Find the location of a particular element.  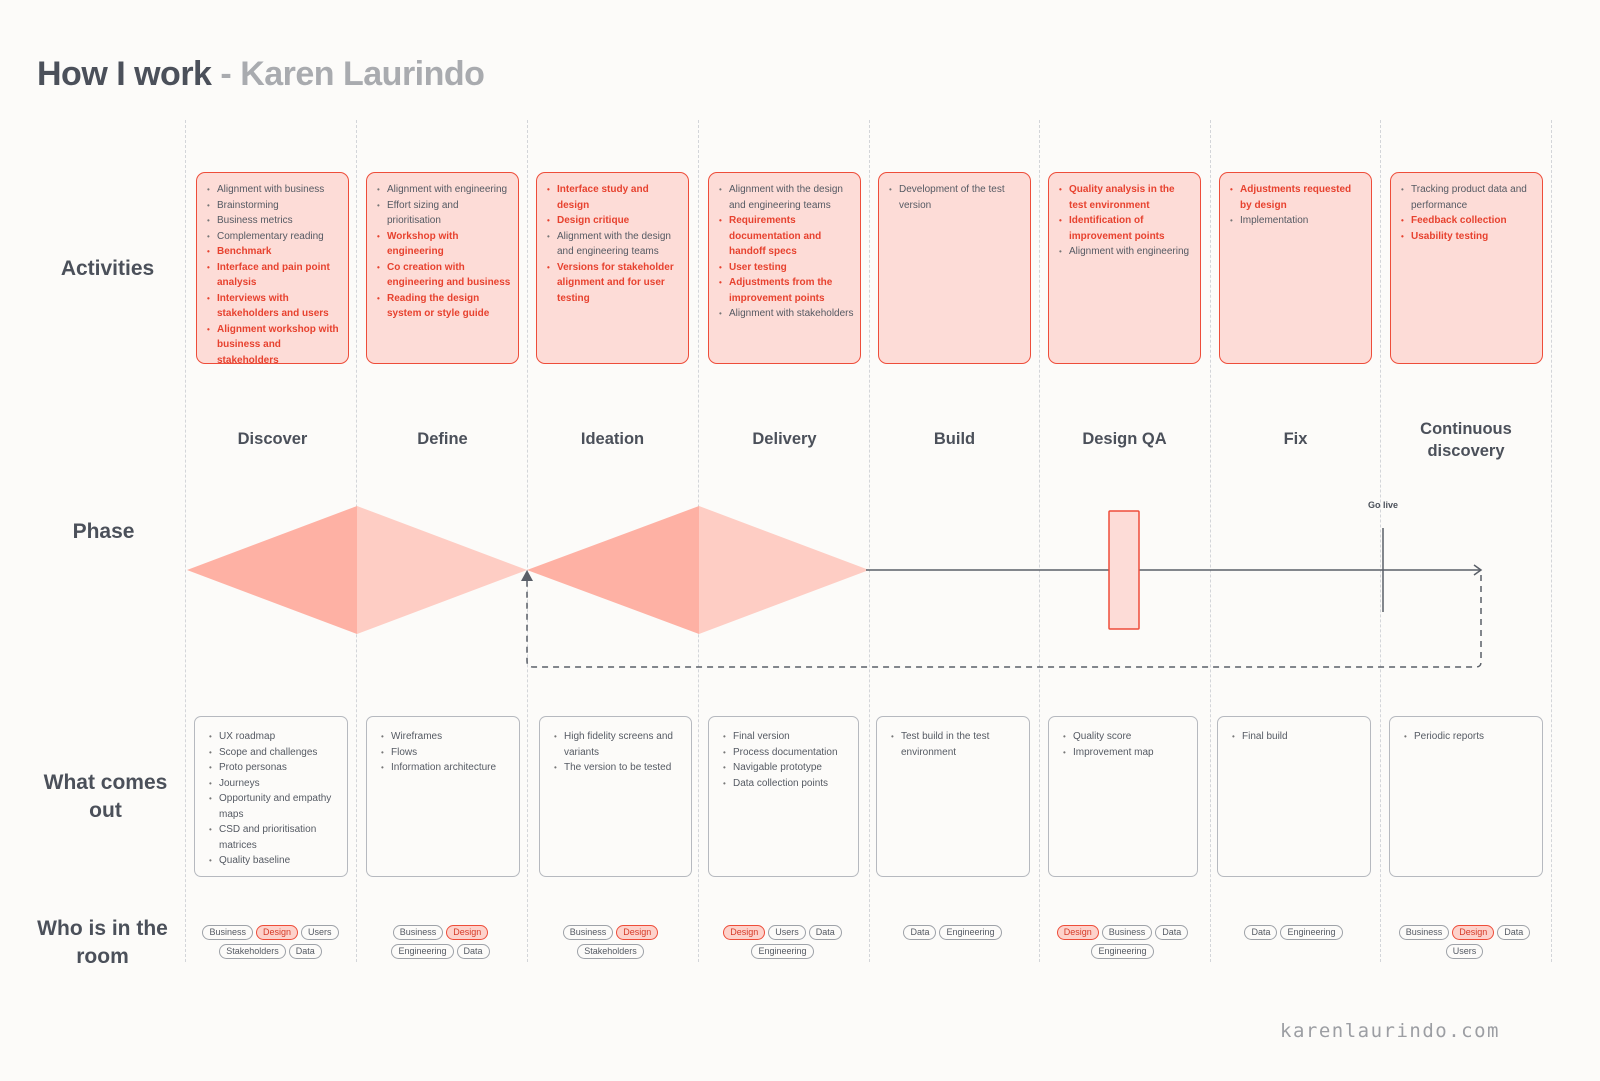

design-qa-marker is located at coordinates (1124, 570).